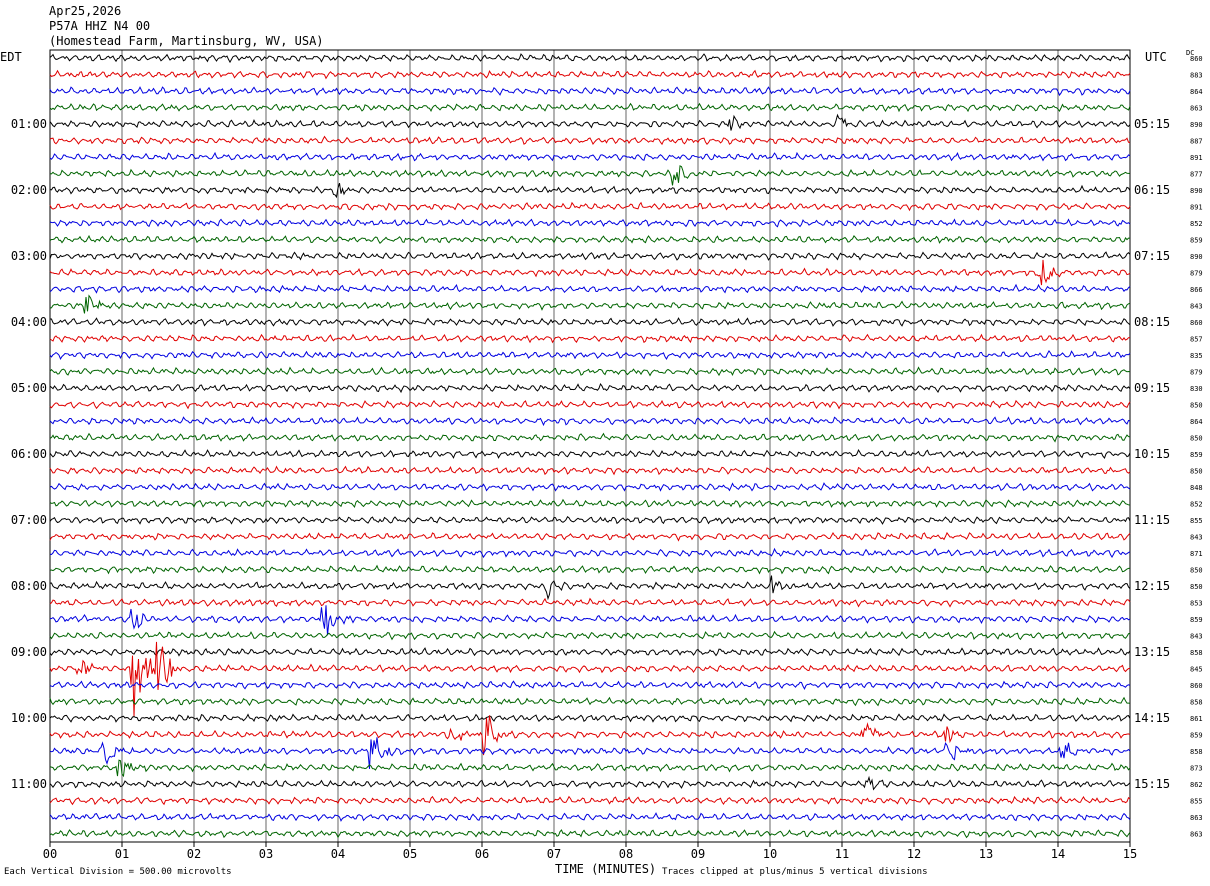 This screenshot has width=1210, height=886. What do you see at coordinates (85, 11) in the screenshot?
I see `header-date: Apr25,2026` at bounding box center [85, 11].